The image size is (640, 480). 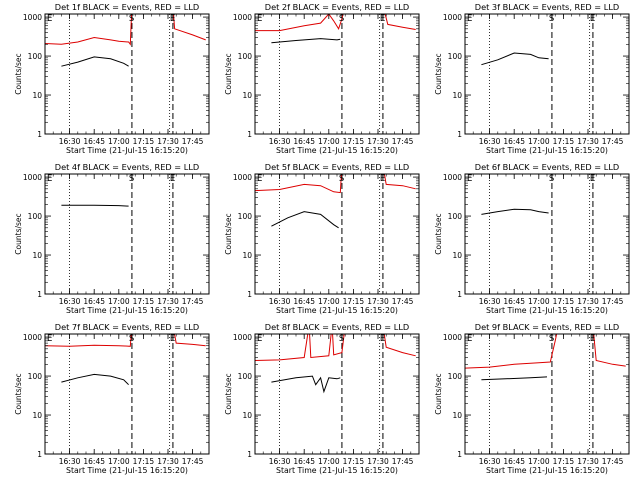 What do you see at coordinates (337, 7) in the screenshot?
I see `panel-title: Det 2f BLACK = Events, RED = LLD` at bounding box center [337, 7].